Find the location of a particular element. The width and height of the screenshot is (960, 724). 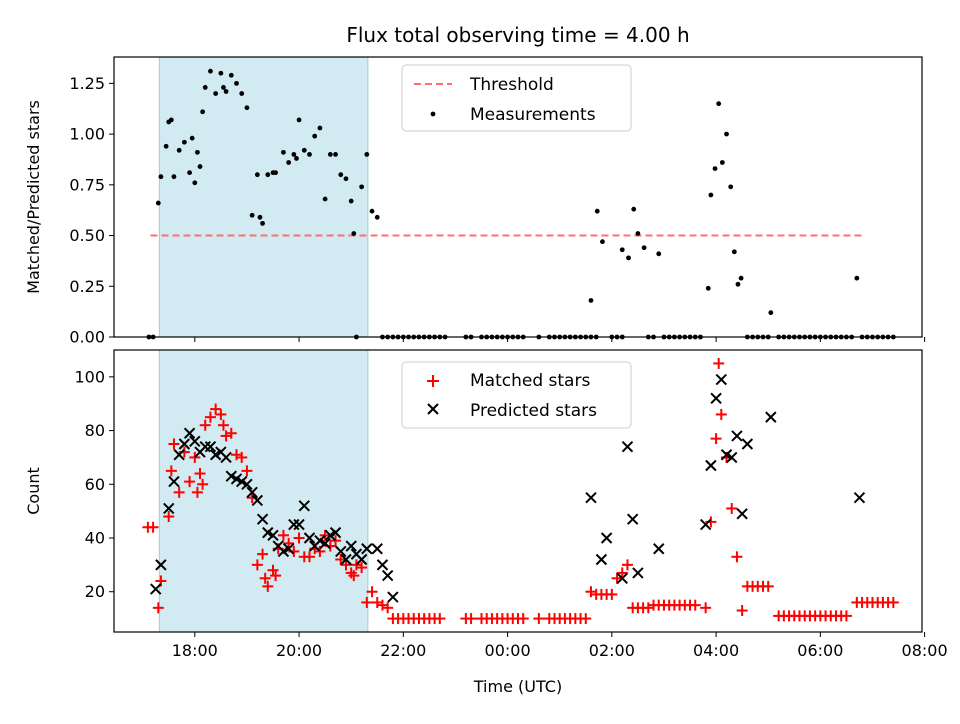

observing-window-shade-bottom is located at coordinates (263, 491).